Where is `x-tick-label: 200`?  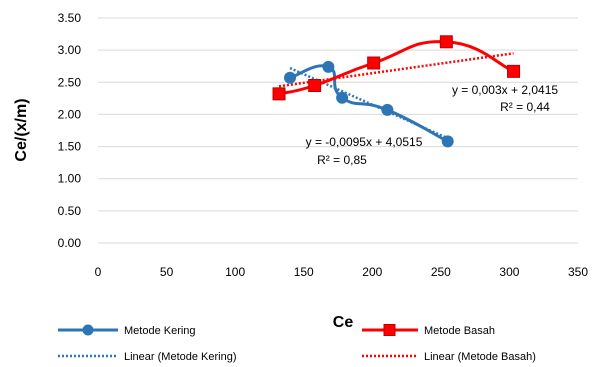 x-tick-label: 200 is located at coordinates (372, 272).